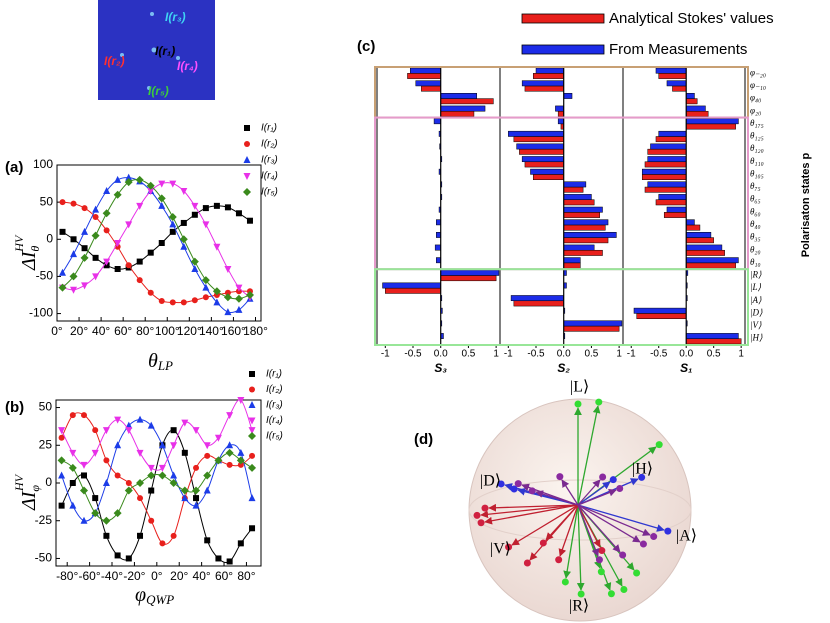  I want to click on category-label: θ₁₁₀, so click(757, 161).